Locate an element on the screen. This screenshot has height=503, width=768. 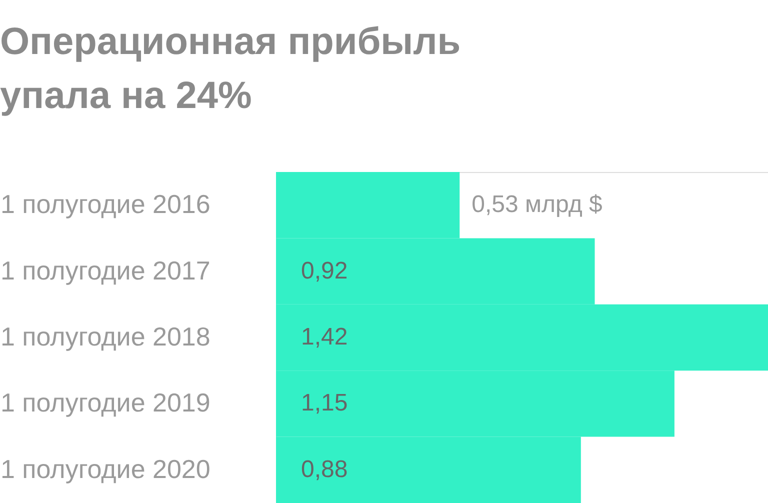
y-tick-label: 1 полугодие 2020 is located at coordinates (105, 469).